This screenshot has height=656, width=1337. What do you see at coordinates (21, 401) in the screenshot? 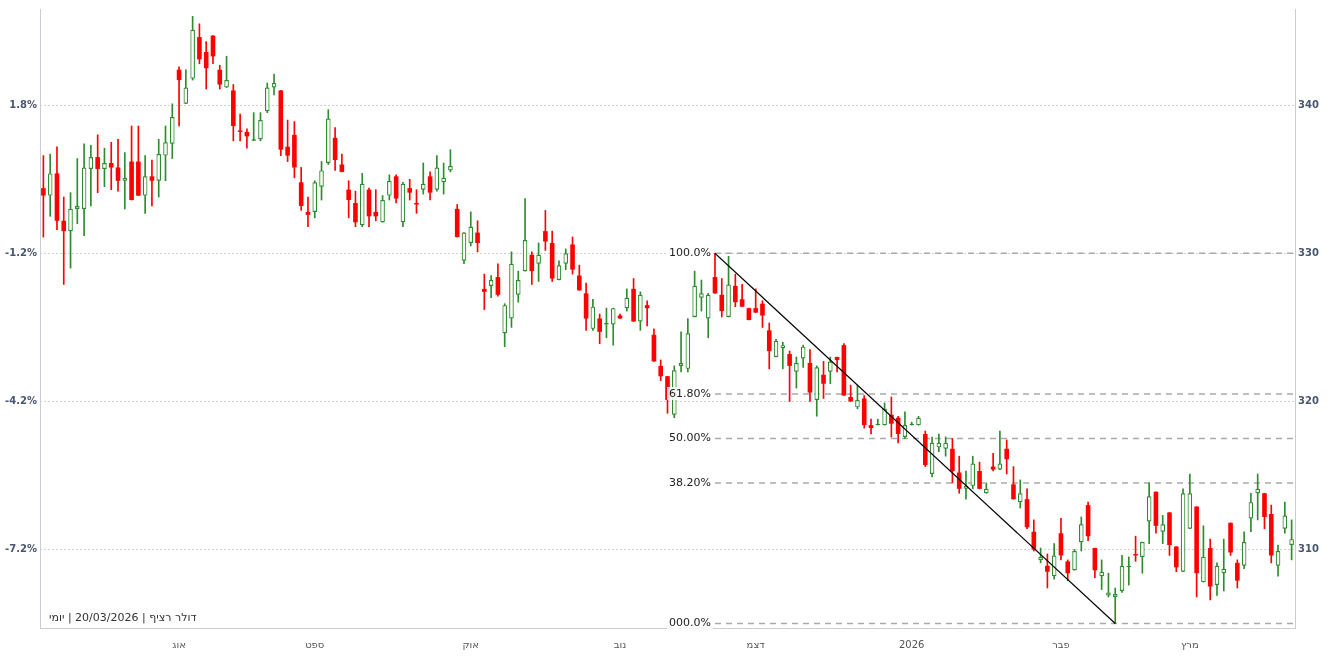
I see `y2-tick-label: -4.2%` at bounding box center [21, 401].